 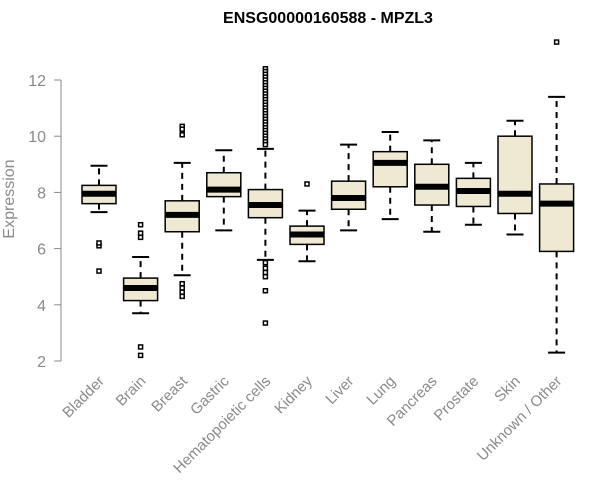 What do you see at coordinates (293, 394) in the screenshot?
I see `x-tick-label-kidney: Kidney` at bounding box center [293, 394].